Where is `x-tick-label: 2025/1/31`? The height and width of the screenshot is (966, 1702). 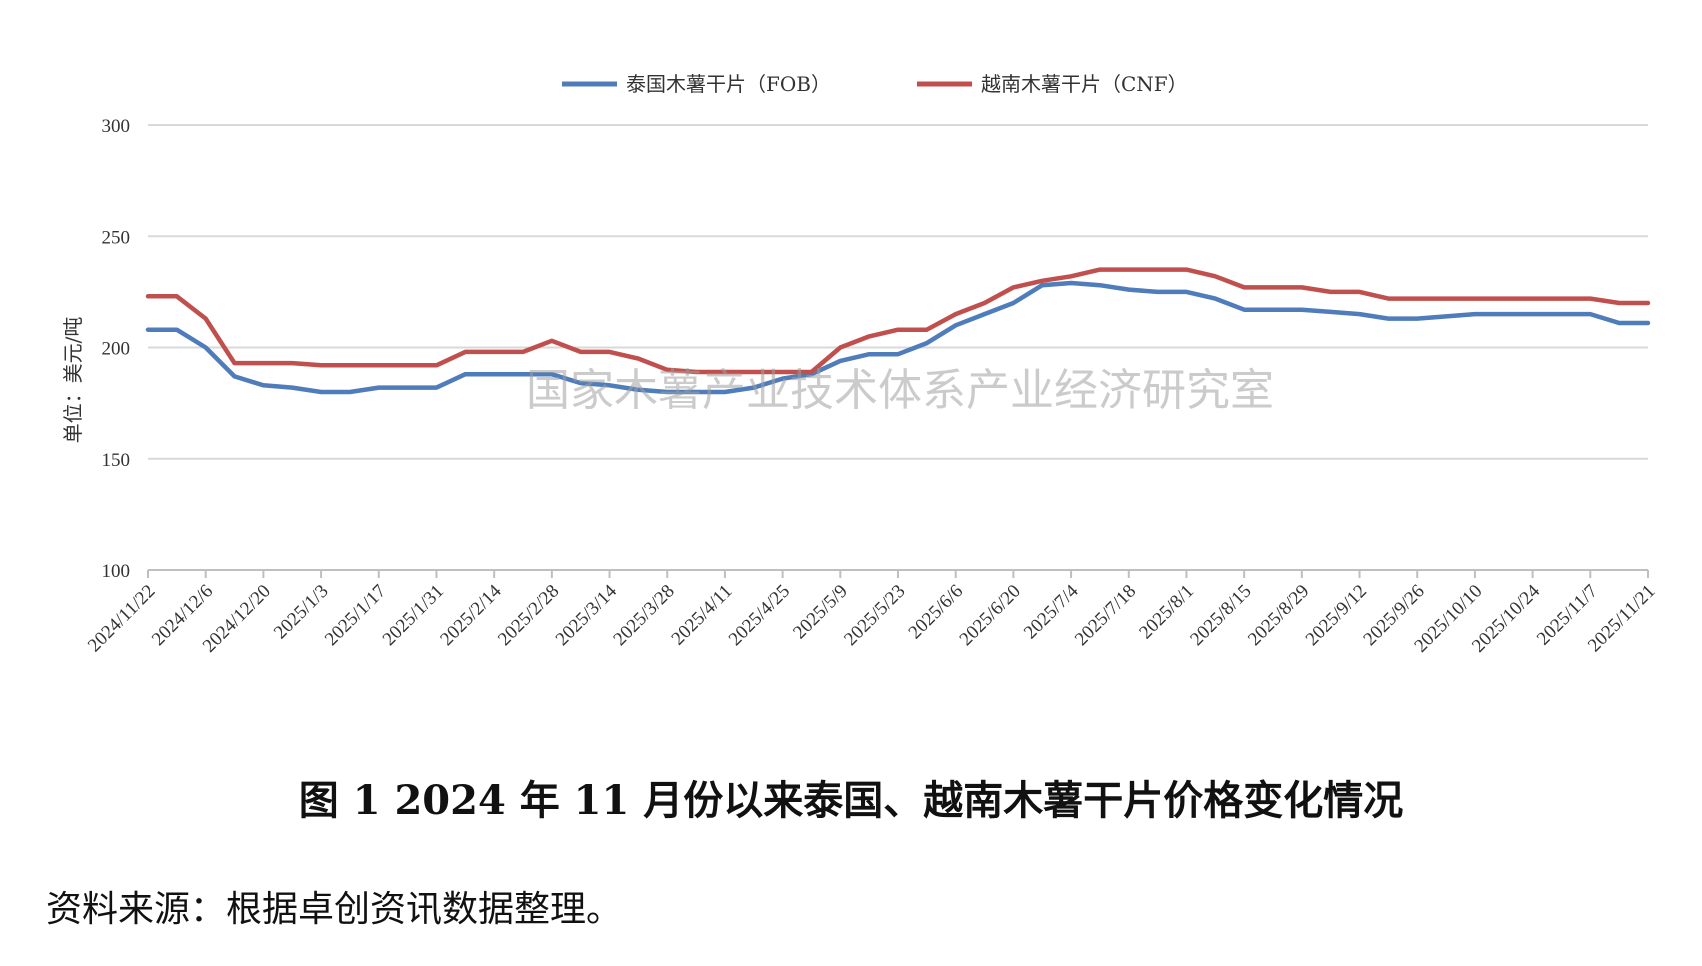
x-tick-label: 2025/1/31 is located at coordinates (413, 615).